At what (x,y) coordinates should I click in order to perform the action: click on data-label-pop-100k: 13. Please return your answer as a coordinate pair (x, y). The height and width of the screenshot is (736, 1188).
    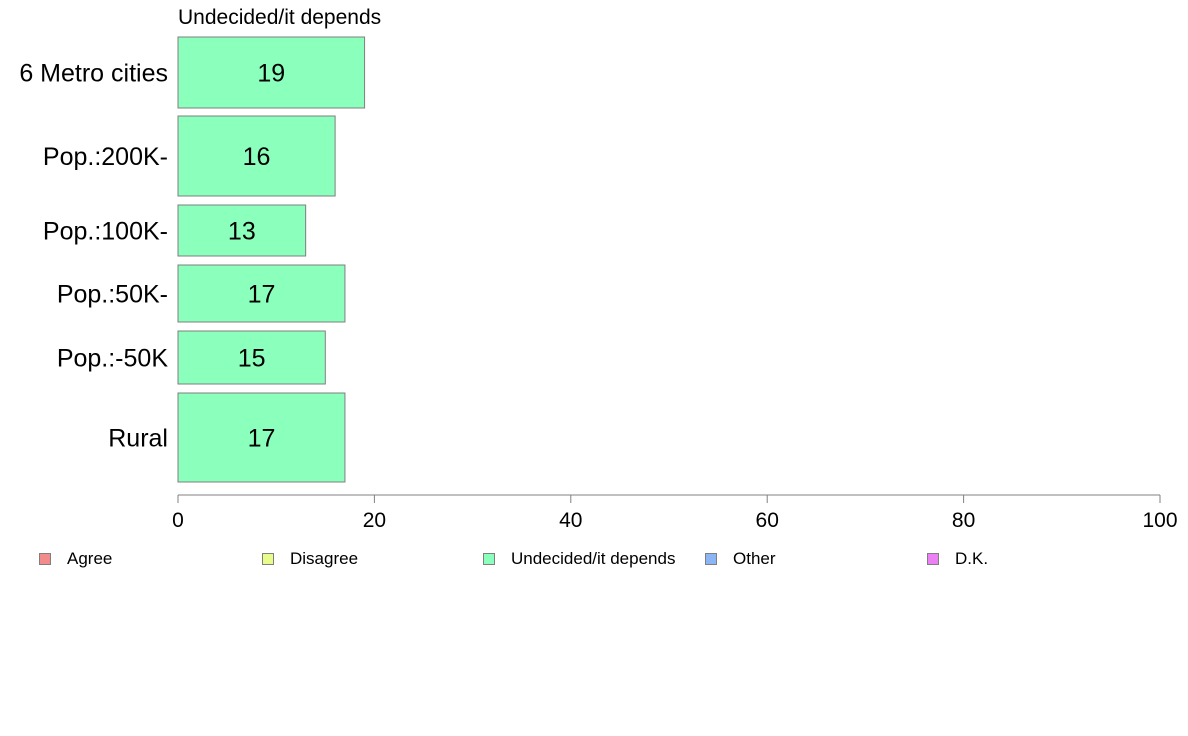
    Looking at the image, I should click on (242, 232).